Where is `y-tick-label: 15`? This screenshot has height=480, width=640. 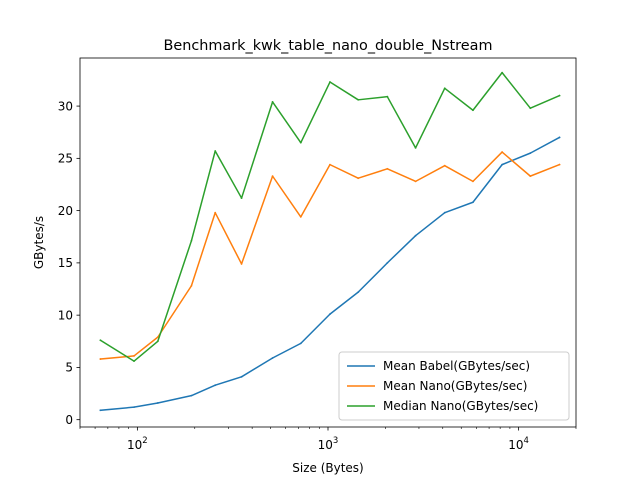
y-tick-label: 15 is located at coordinates (65, 263).